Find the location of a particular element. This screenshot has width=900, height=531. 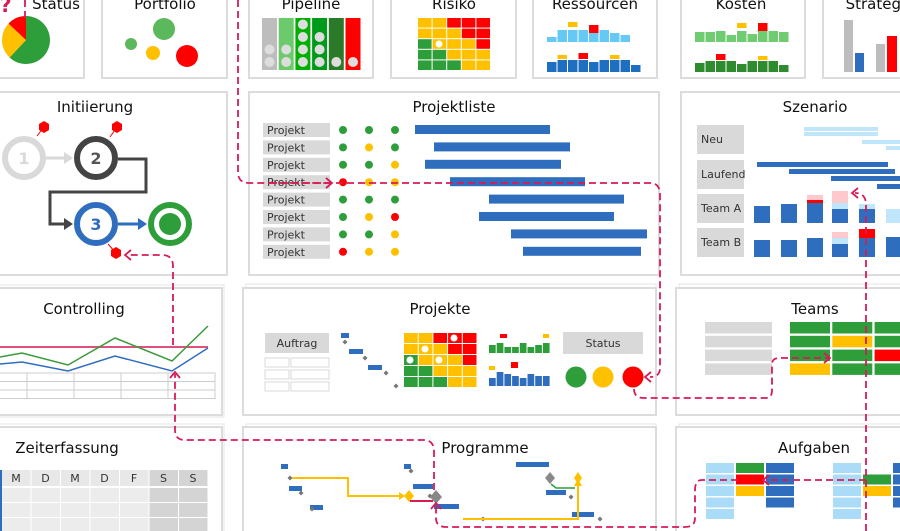

tile-portfolio: Portfolio is located at coordinates (164, 39).